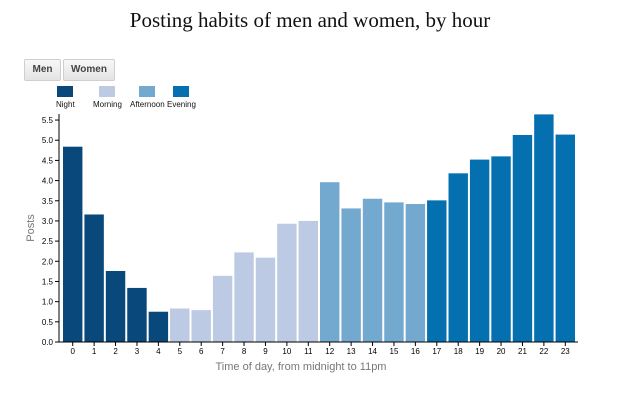 The width and height of the screenshot is (620, 414). I want to click on y-tick-label: 4.5, so click(48, 160).